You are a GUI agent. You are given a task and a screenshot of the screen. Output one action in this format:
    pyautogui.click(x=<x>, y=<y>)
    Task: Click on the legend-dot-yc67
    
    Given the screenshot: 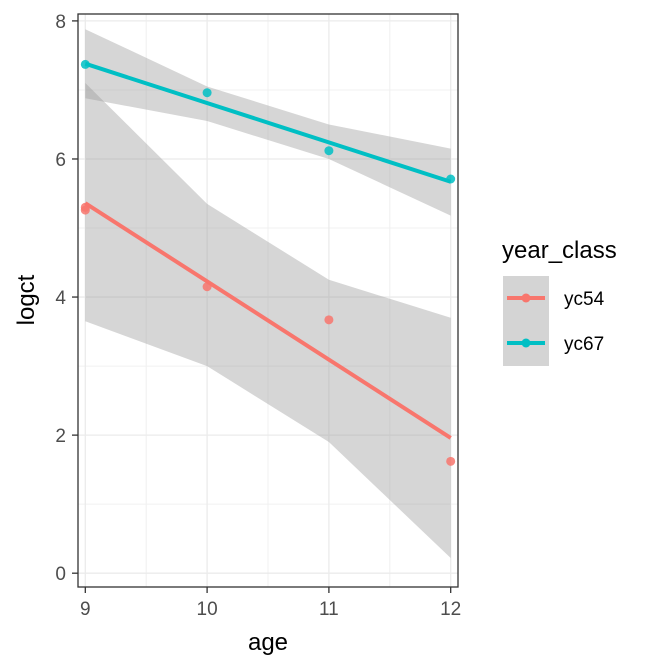 What is the action you would take?
    pyautogui.click(x=526, y=343)
    